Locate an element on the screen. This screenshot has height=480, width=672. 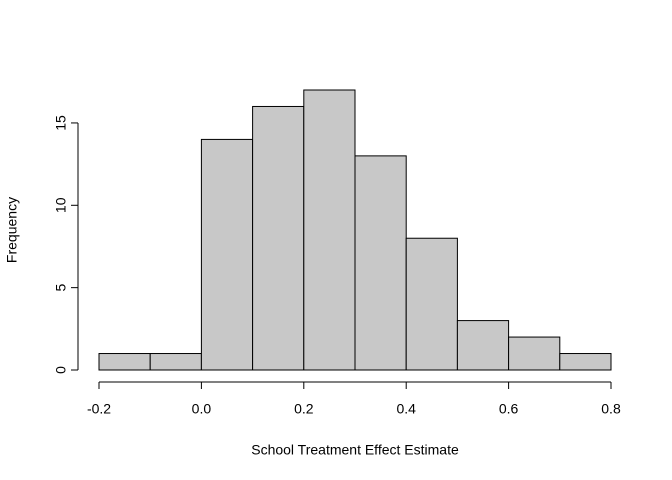
x-tick-label: 0.2 is located at coordinates (304, 409).